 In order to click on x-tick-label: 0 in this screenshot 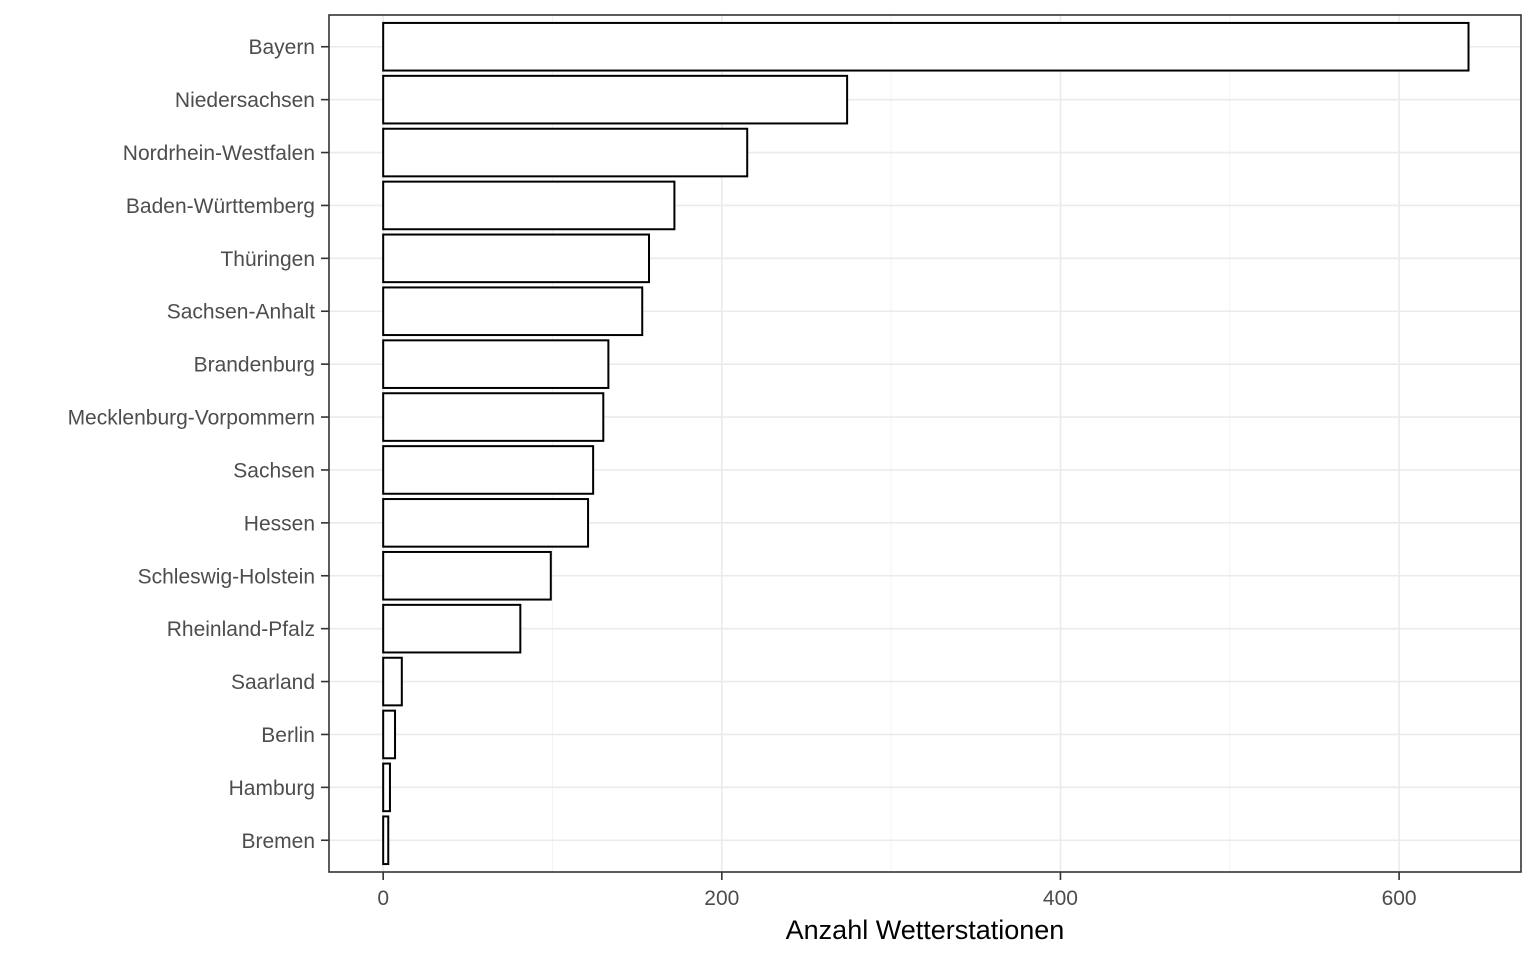, I will do `click(383, 898)`.